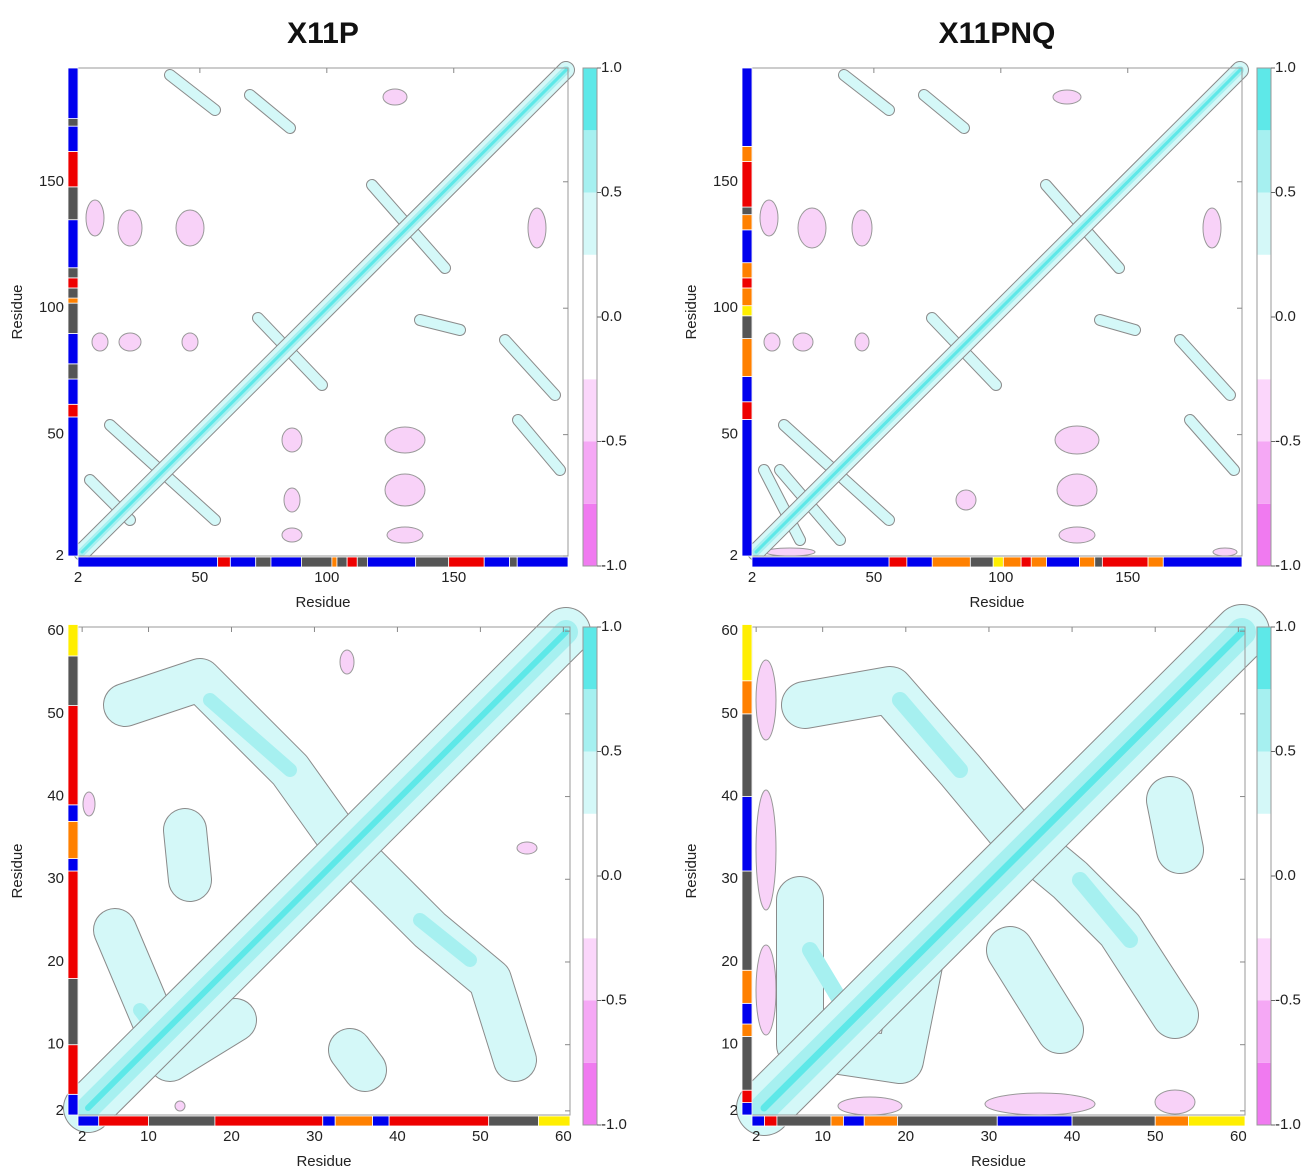 The image size is (1312, 1175). What do you see at coordinates (1238, 1136) in the screenshot?
I see `x-tick-label: 60` at bounding box center [1238, 1136].